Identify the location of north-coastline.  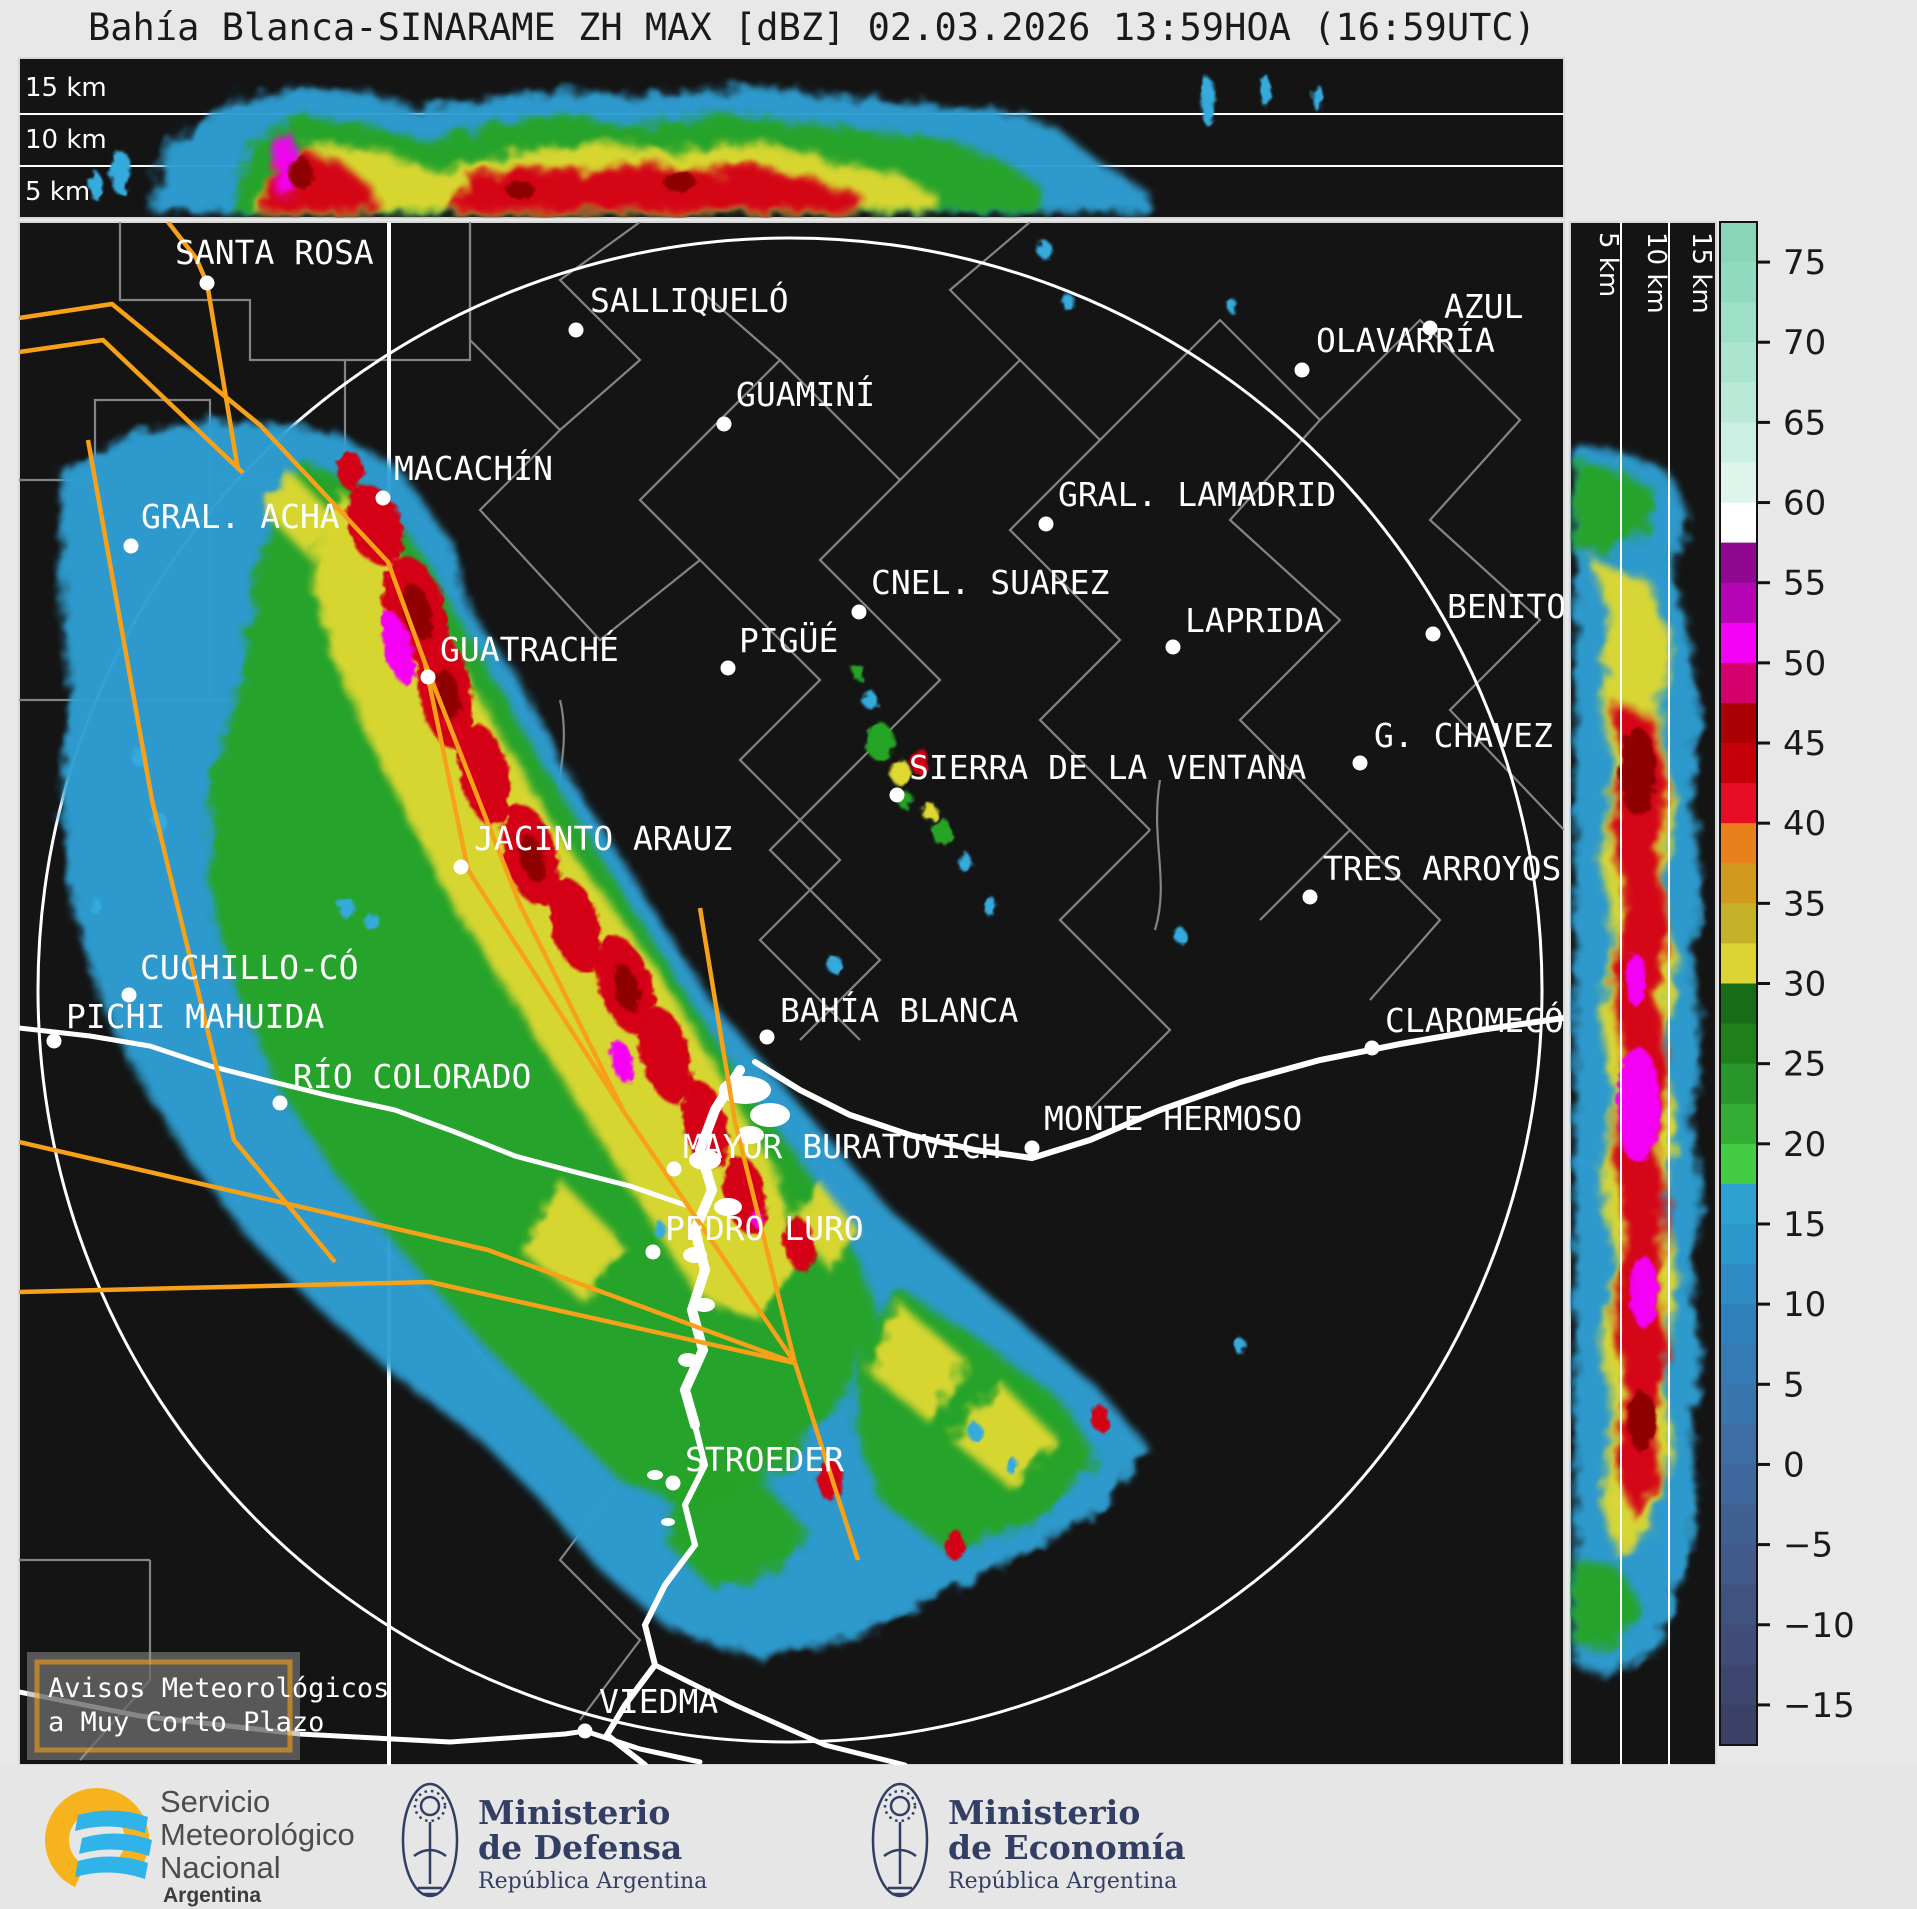
(1158, 1088).